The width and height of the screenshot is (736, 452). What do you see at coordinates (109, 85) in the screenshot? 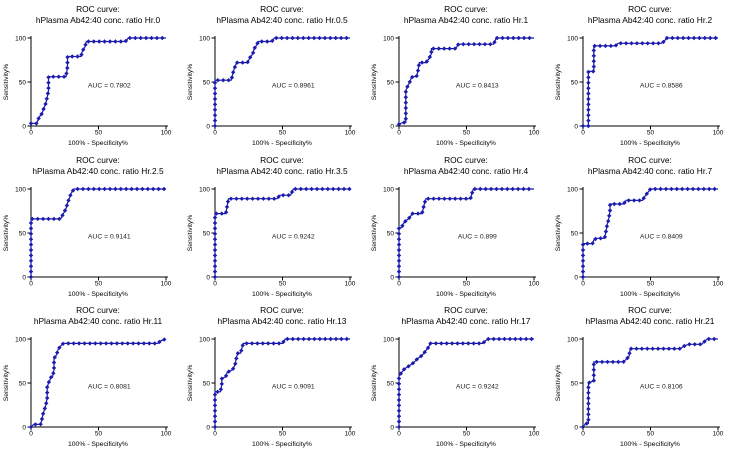
I see `auc-label: AUC = 0.7802` at bounding box center [109, 85].